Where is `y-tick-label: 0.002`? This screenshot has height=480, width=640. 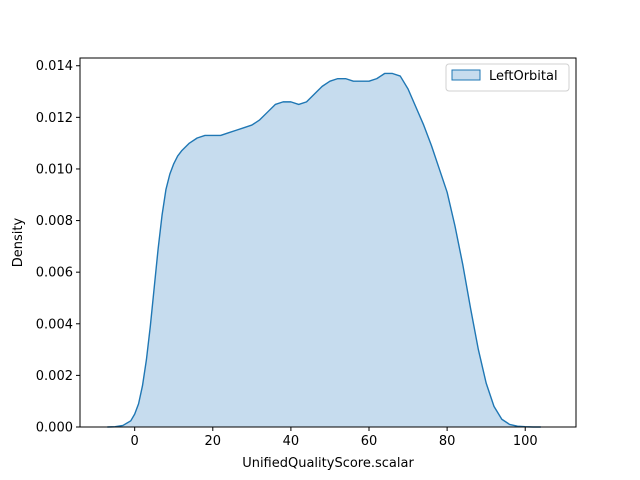
y-tick-label: 0.002 is located at coordinates (54, 376).